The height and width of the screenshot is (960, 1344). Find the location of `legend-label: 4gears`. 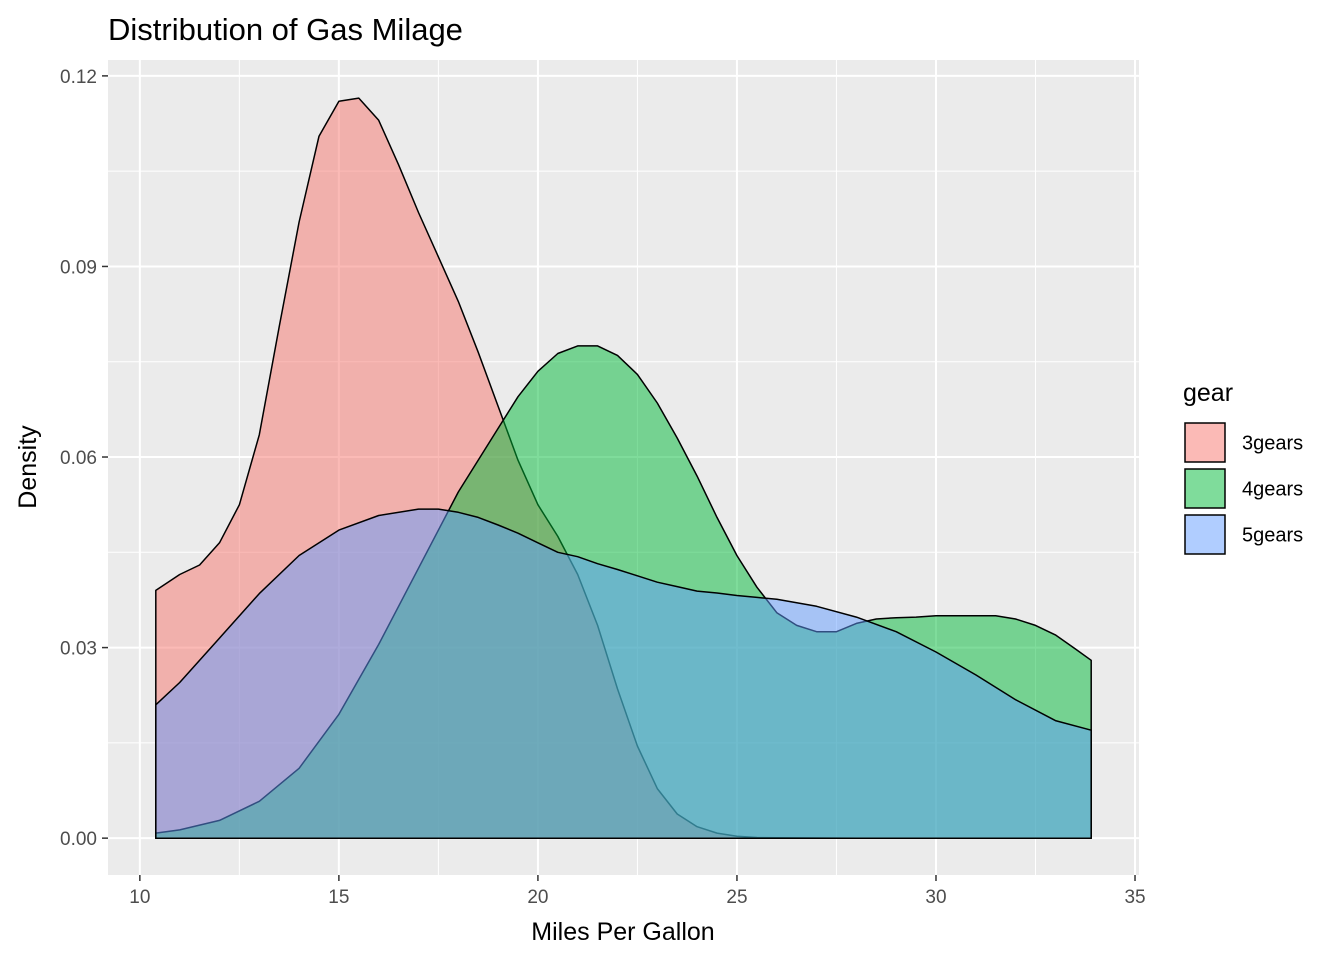

legend-label: 4gears is located at coordinates (1272, 490).